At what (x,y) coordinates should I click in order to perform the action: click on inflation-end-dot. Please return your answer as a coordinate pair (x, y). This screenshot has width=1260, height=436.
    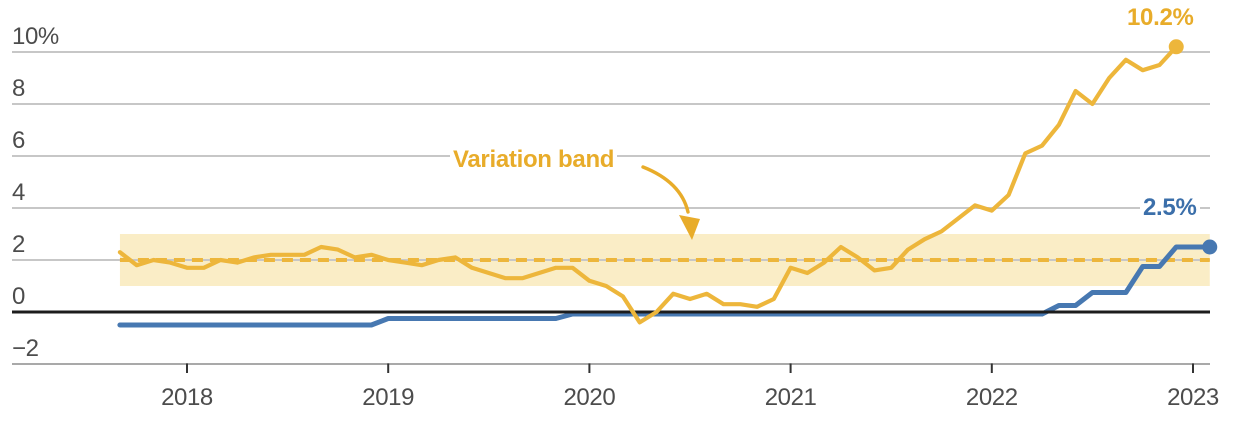
    Looking at the image, I should click on (1176, 47).